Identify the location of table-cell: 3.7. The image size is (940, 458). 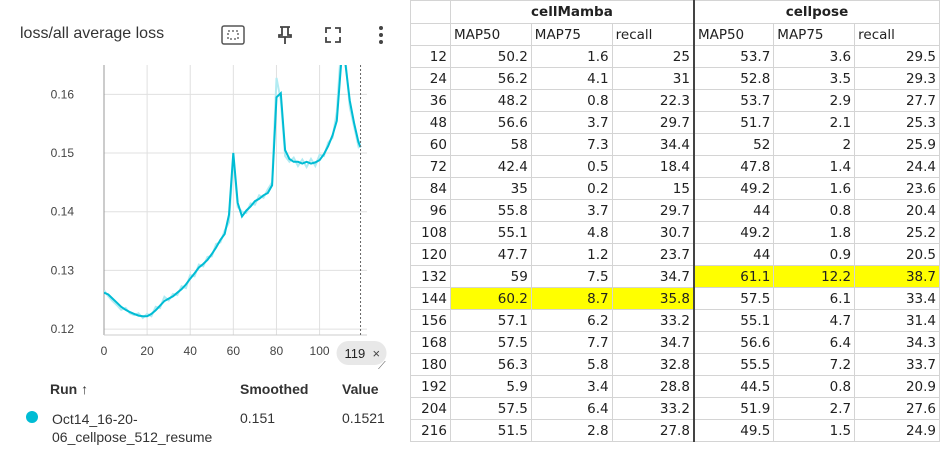
(571, 210).